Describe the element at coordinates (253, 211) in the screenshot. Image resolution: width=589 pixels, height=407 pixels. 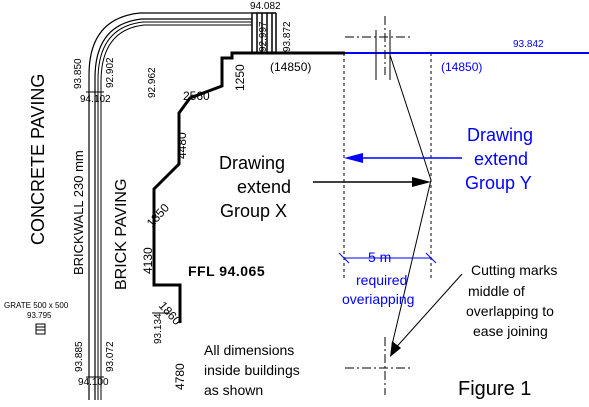
I see `group-x-line3: Group X` at that location.